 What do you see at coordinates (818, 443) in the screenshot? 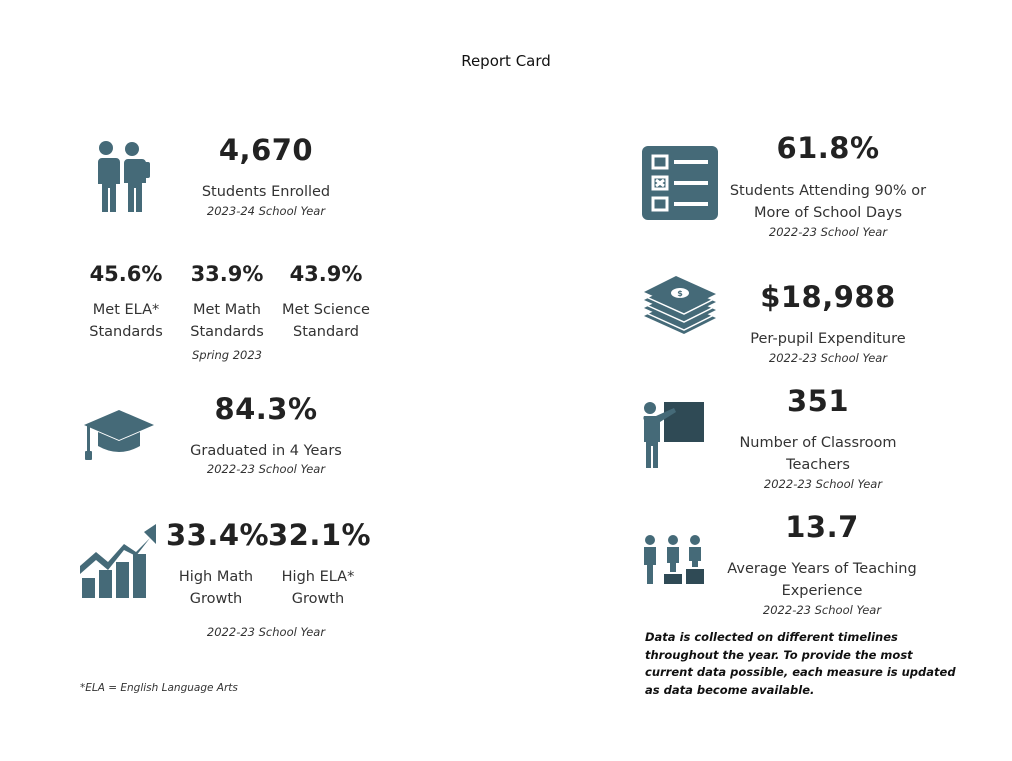
I see `teachers-line1: Number of Classroom` at bounding box center [818, 443].